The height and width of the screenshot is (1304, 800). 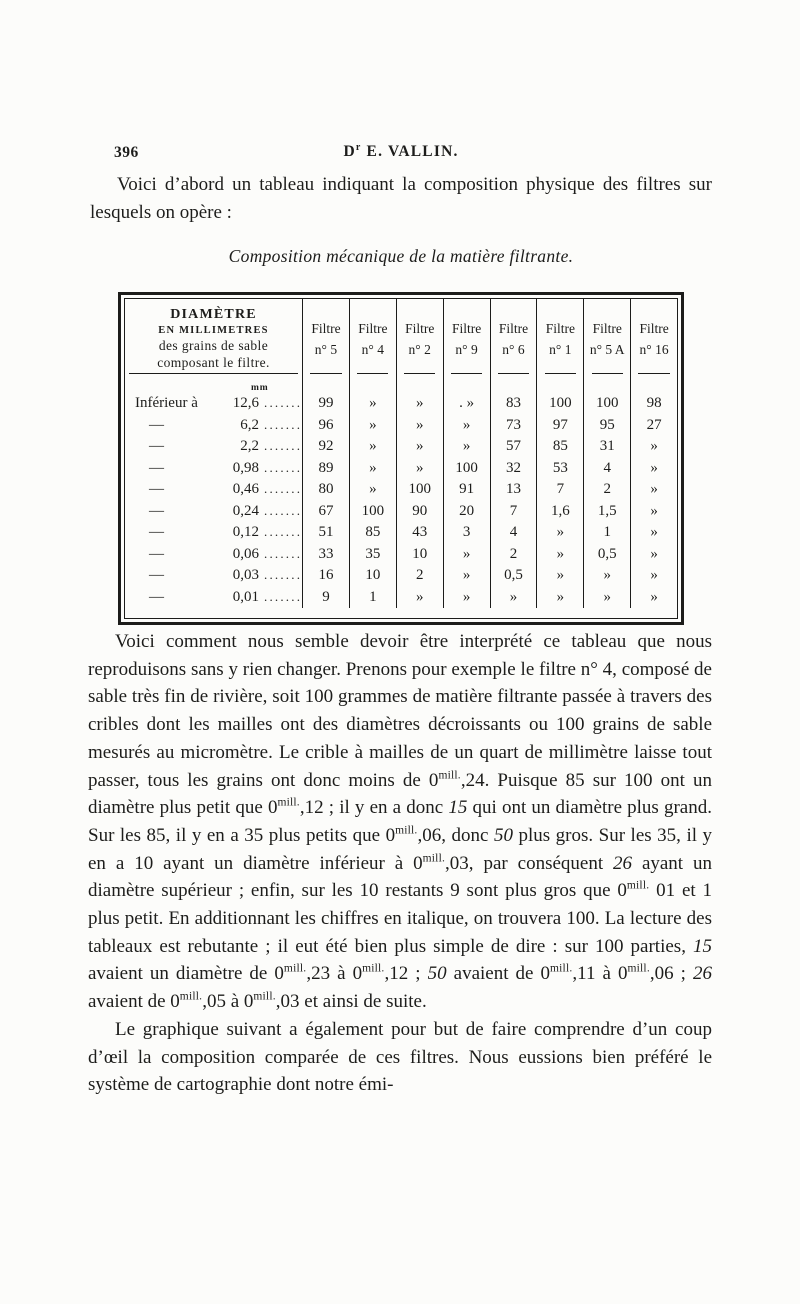 What do you see at coordinates (607, 425) in the screenshot?
I see `value-cell: 95` at bounding box center [607, 425].